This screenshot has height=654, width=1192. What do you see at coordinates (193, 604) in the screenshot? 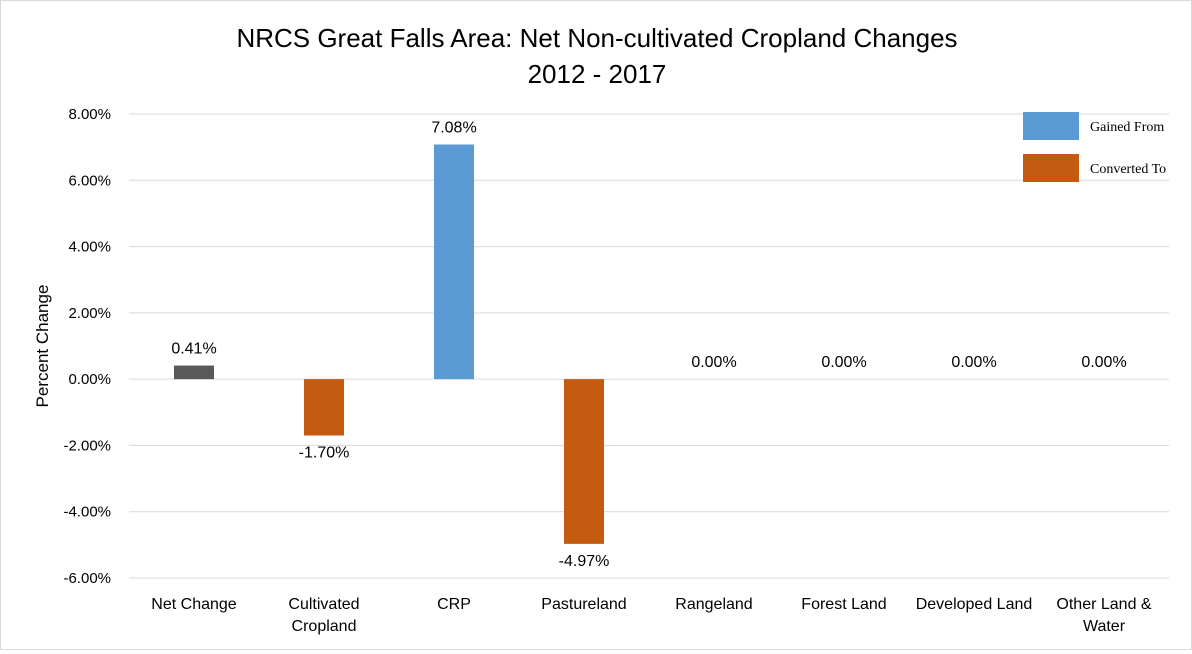
I see `category-label: Net Change` at bounding box center [193, 604].